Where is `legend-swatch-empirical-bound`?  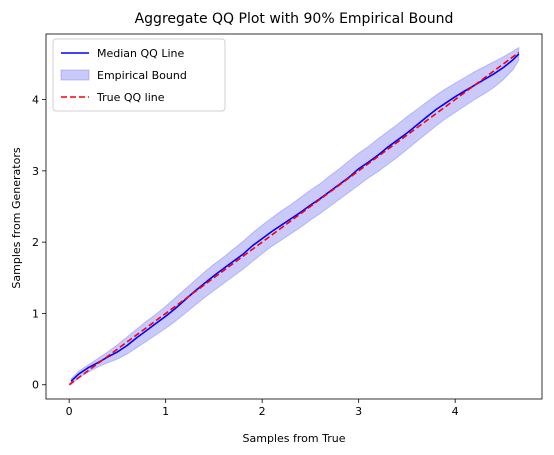
legend-swatch-empirical-bound is located at coordinates (75, 75).